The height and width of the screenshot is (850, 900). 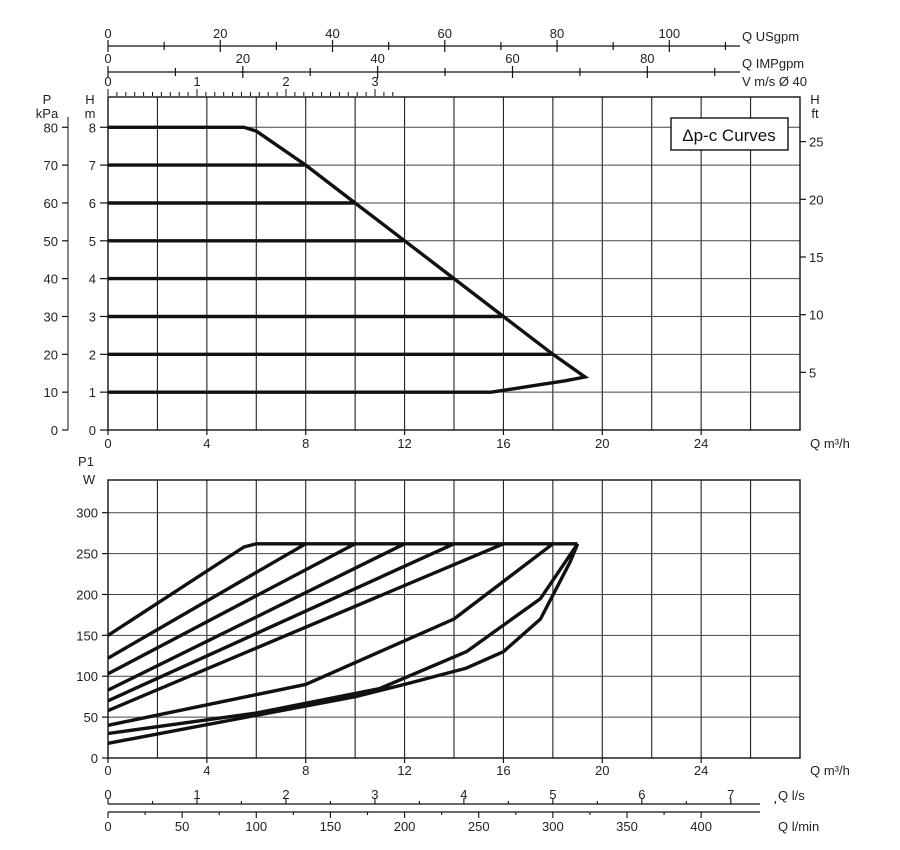 What do you see at coordinates (512, 58) in the screenshot?
I see `impgpm-tick-label: 60` at bounding box center [512, 58].